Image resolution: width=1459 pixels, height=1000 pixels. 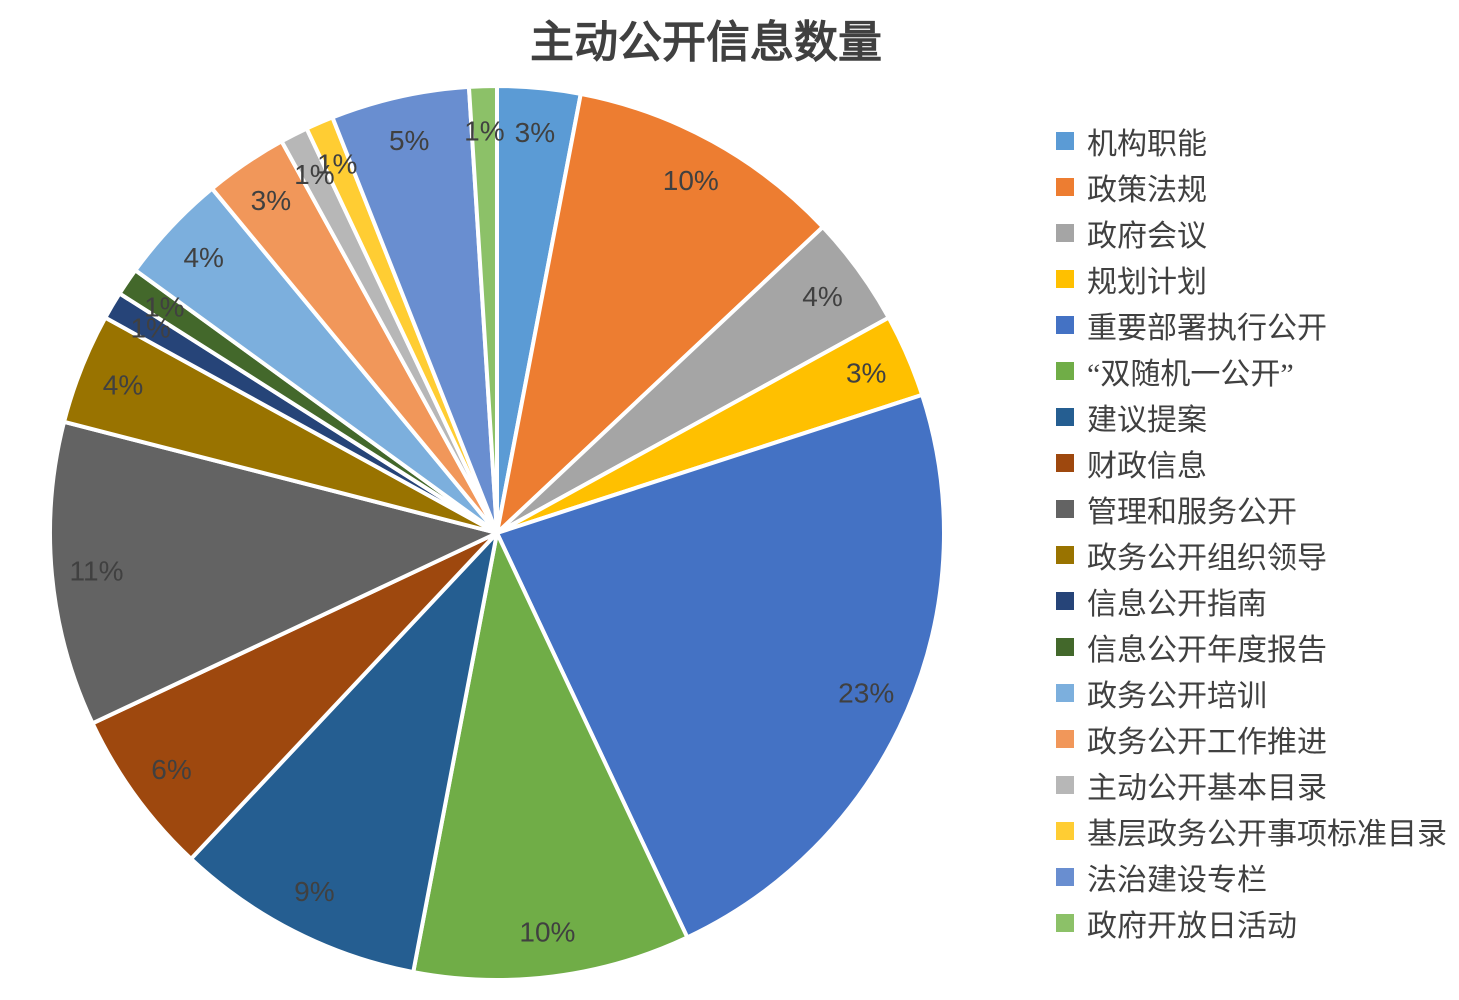 I want to click on pie-slice-data-label-9: 11%, so click(x=97, y=570).